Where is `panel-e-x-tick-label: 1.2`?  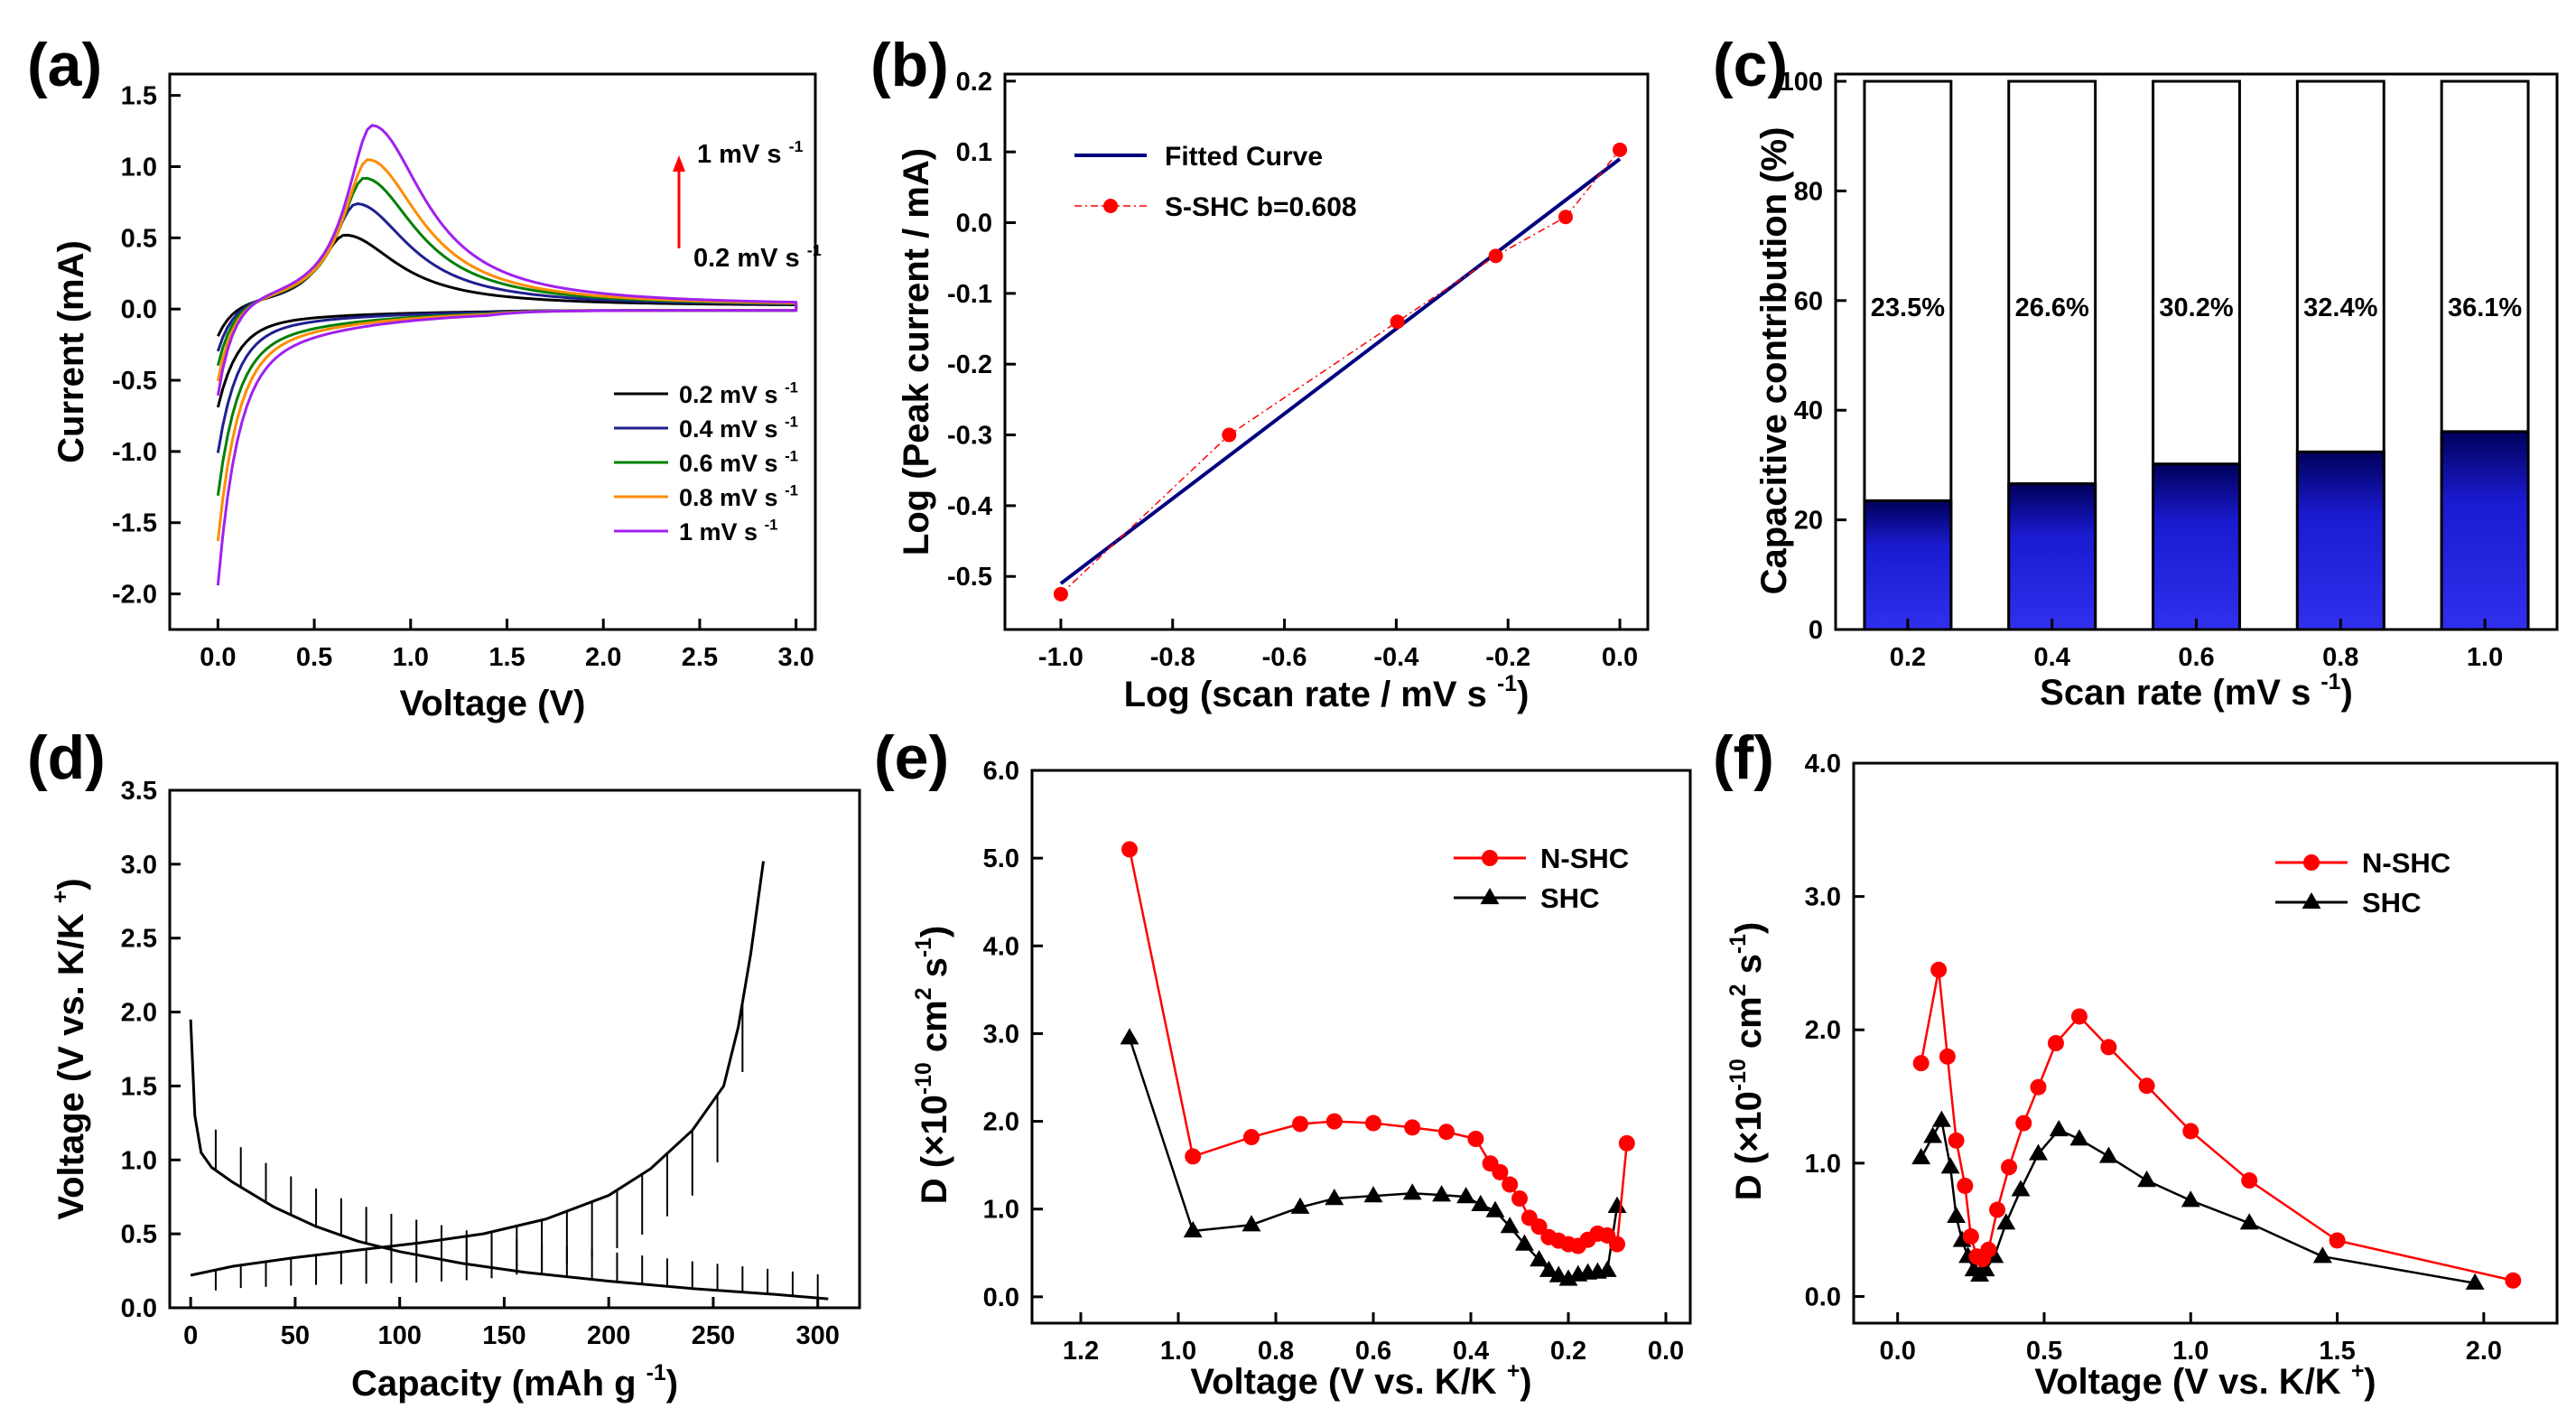 panel-e-x-tick-label: 1.2 is located at coordinates (1081, 1351).